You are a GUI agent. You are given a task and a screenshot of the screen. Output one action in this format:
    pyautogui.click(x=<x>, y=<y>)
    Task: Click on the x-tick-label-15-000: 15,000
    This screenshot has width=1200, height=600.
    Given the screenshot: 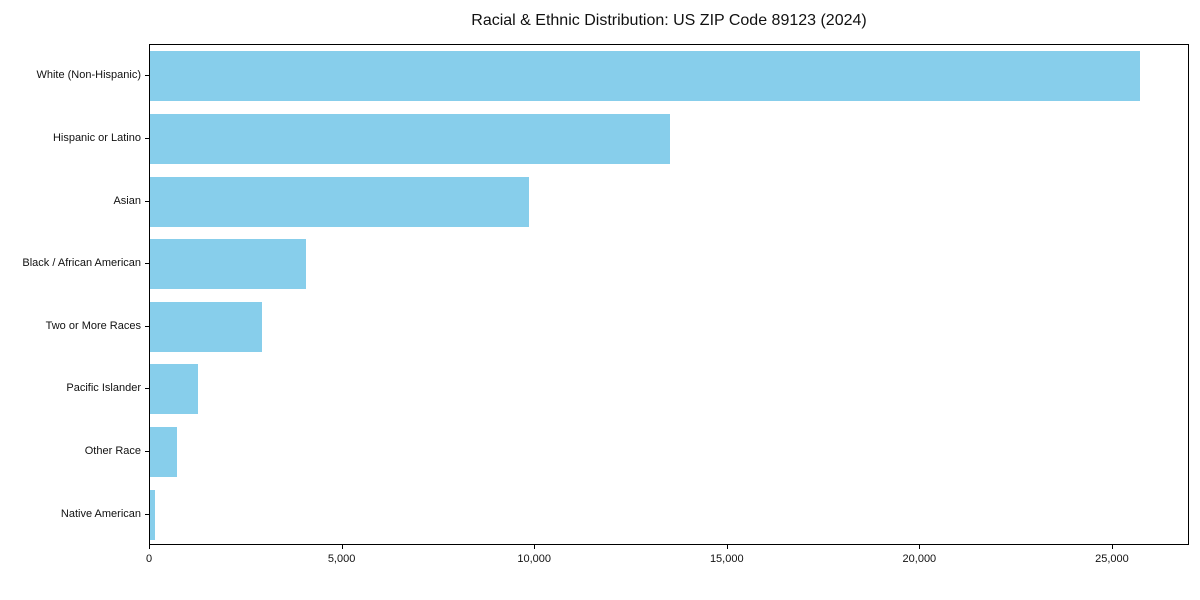 What is the action you would take?
    pyautogui.click(x=726, y=559)
    